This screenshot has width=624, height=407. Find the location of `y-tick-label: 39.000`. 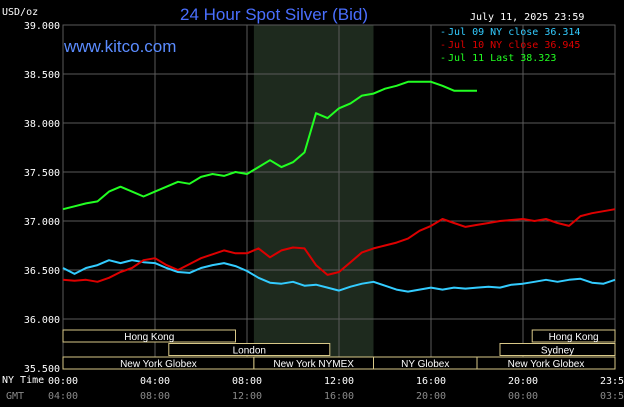

y-tick-label: 39.000 is located at coordinates (42, 26).